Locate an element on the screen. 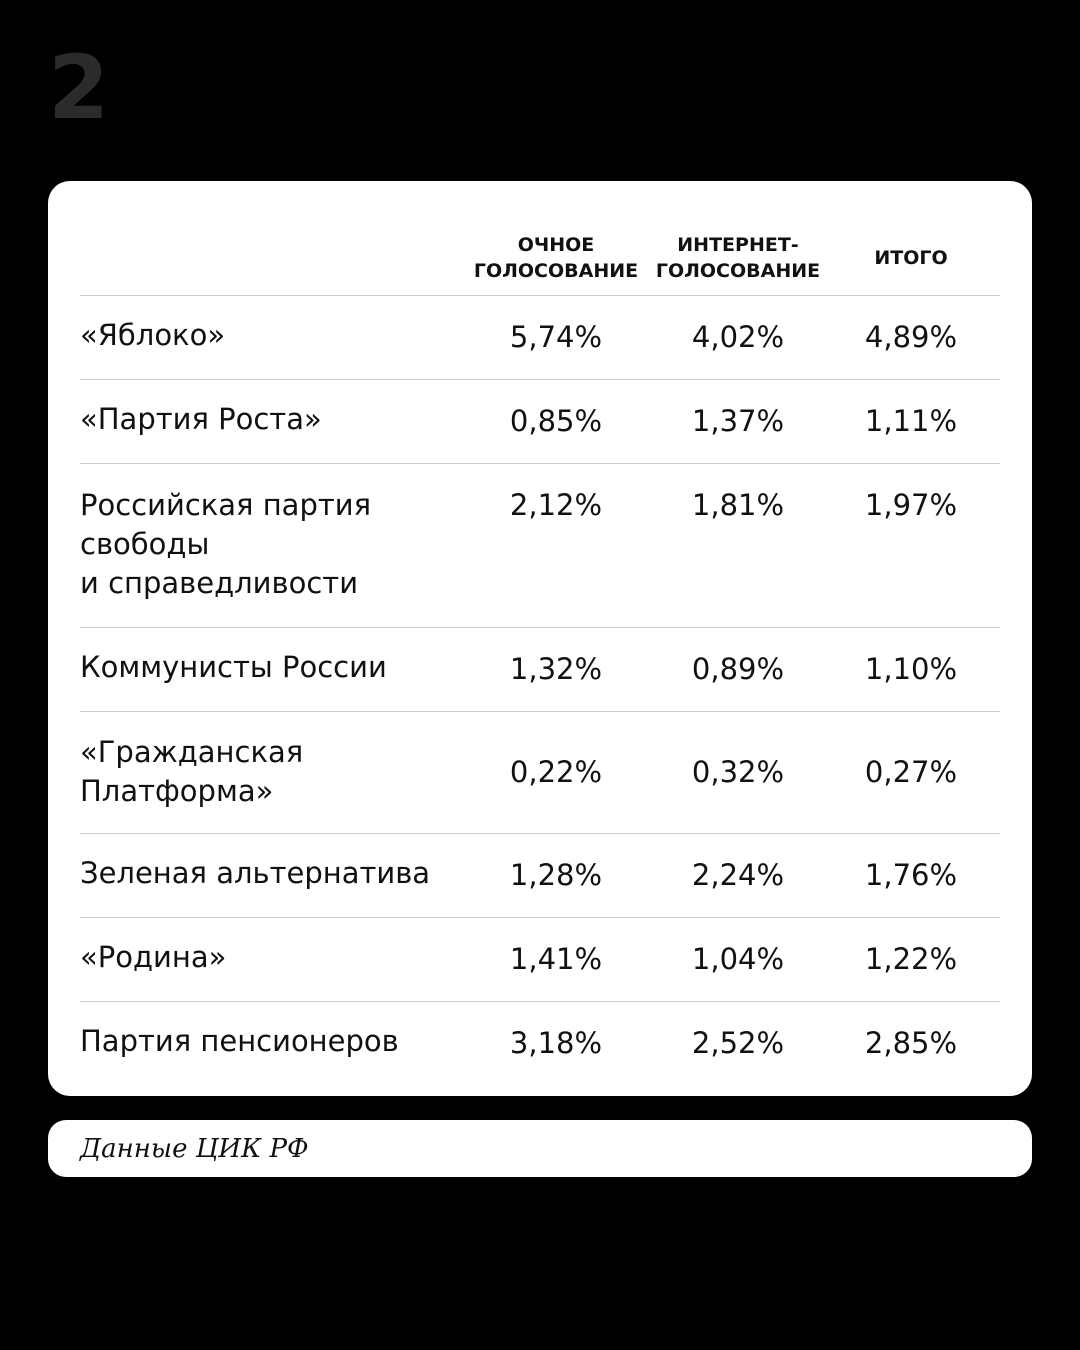 The image size is (1080, 1350). in-person-value: 1,41% is located at coordinates (556, 959).